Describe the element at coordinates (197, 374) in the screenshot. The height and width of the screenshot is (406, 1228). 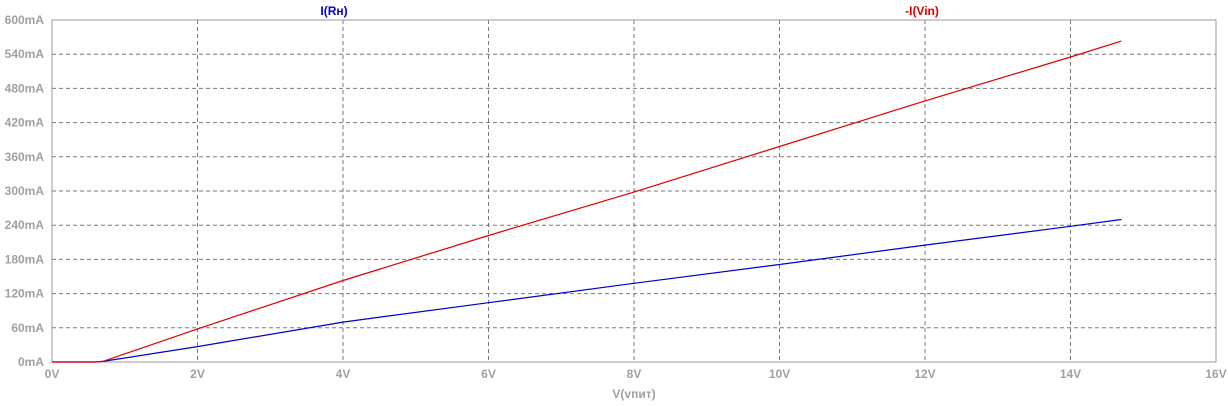
I see `x-tick-label: 2V` at that location.